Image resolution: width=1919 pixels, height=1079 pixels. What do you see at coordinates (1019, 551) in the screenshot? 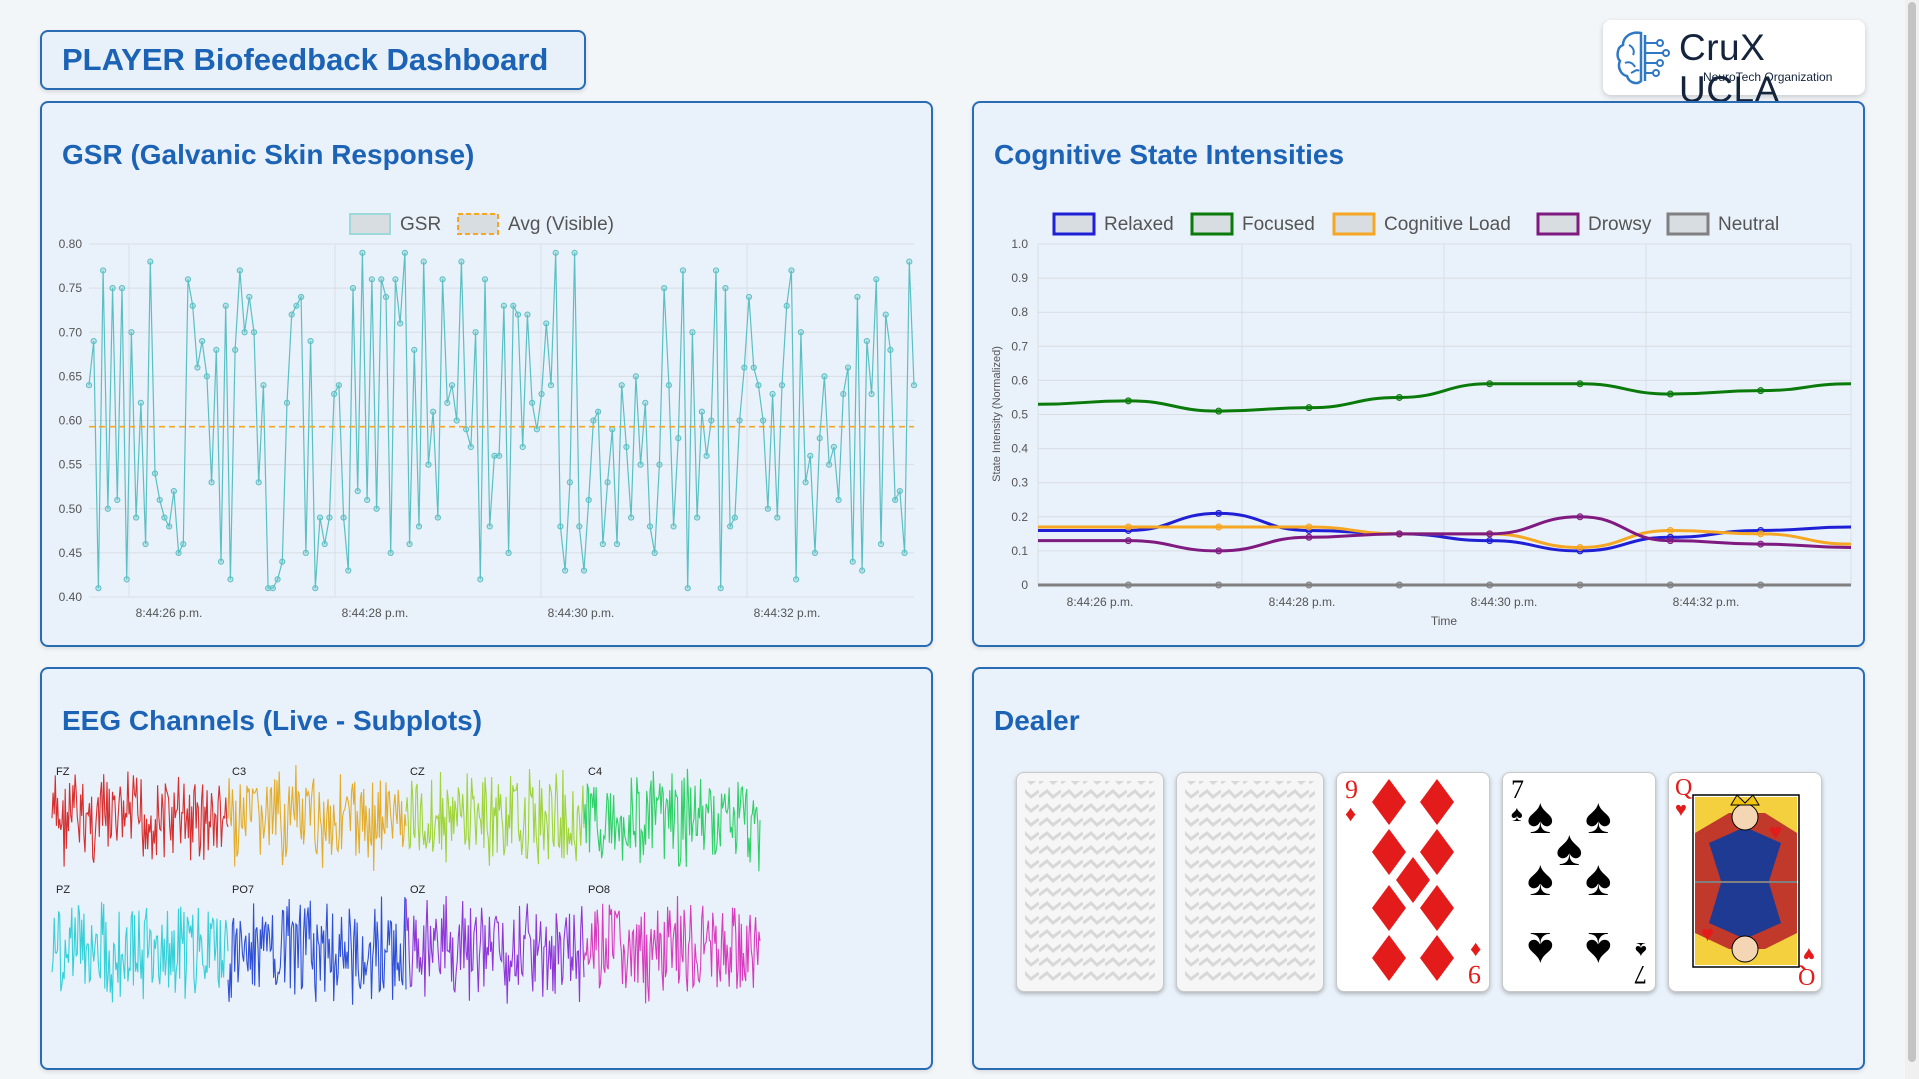
I see `cog-y-tick-label: 0.1` at bounding box center [1019, 551].